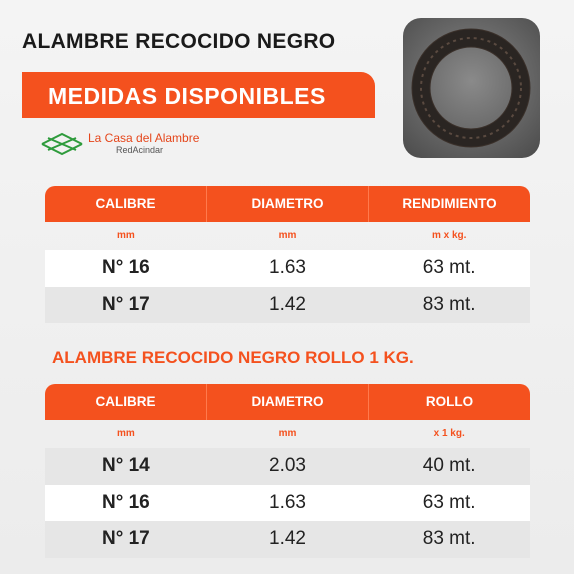  I want to click on unit-label: x 1 kg., so click(449, 433).